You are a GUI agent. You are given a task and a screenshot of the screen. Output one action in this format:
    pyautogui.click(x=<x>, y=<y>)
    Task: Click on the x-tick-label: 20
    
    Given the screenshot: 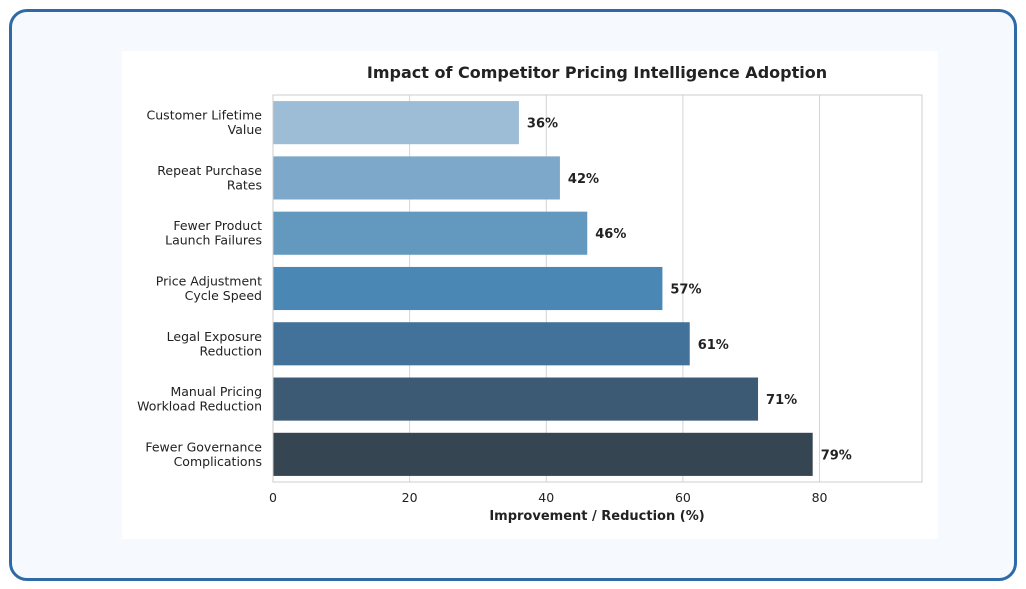 What is the action you would take?
    pyautogui.click(x=410, y=497)
    